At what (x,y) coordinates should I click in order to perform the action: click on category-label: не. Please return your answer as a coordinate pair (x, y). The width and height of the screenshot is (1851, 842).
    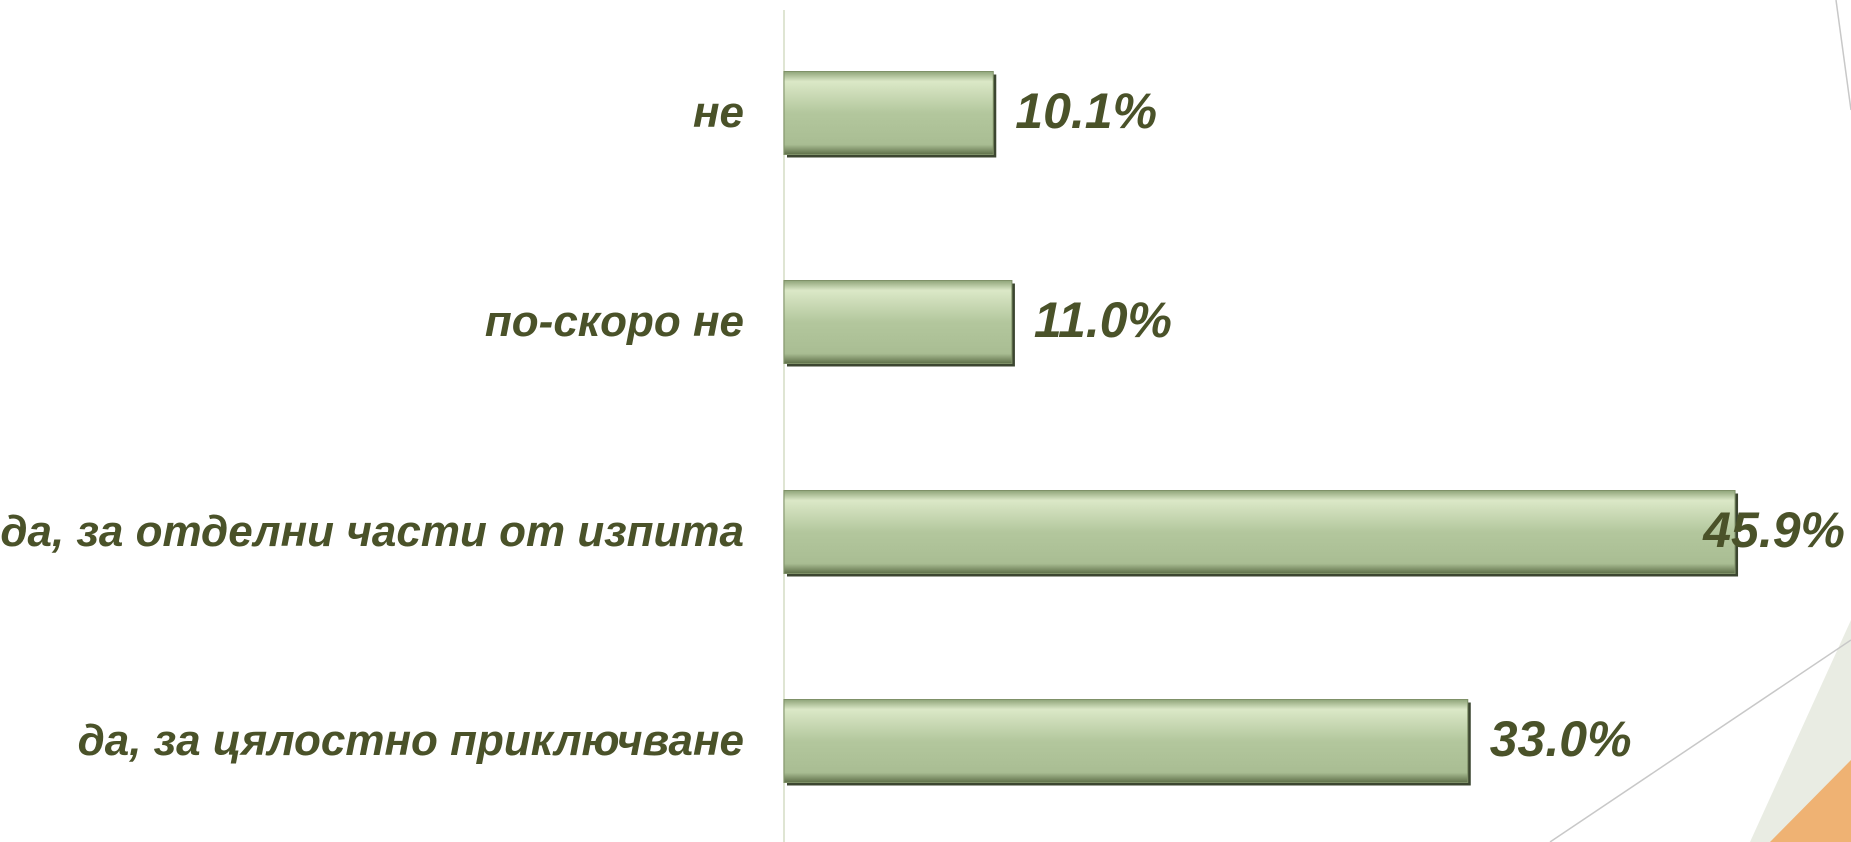
    Looking at the image, I should click on (372, 113).